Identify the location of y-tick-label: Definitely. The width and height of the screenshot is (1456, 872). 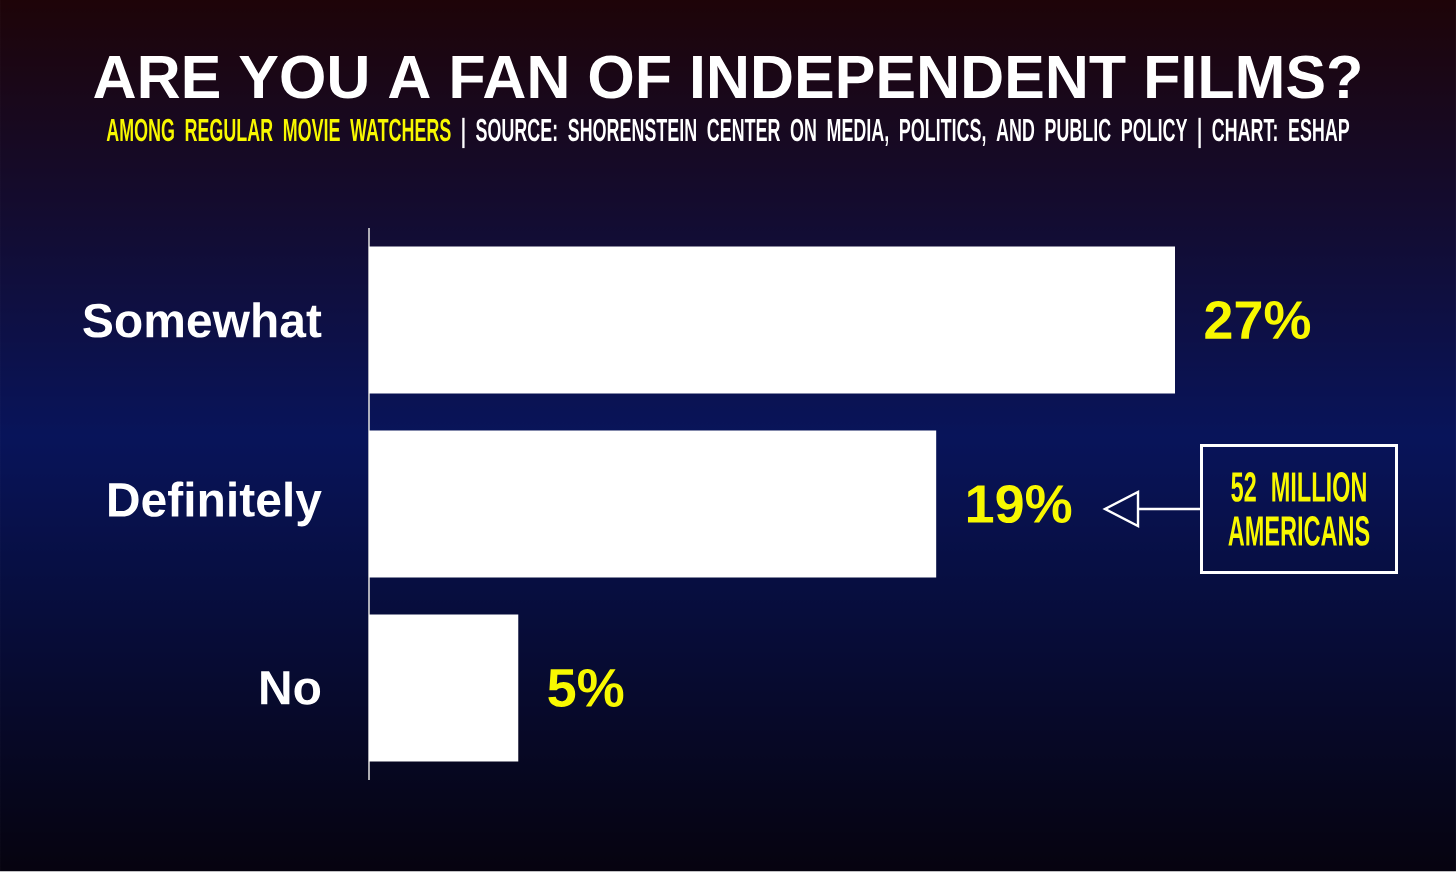
(215, 504).